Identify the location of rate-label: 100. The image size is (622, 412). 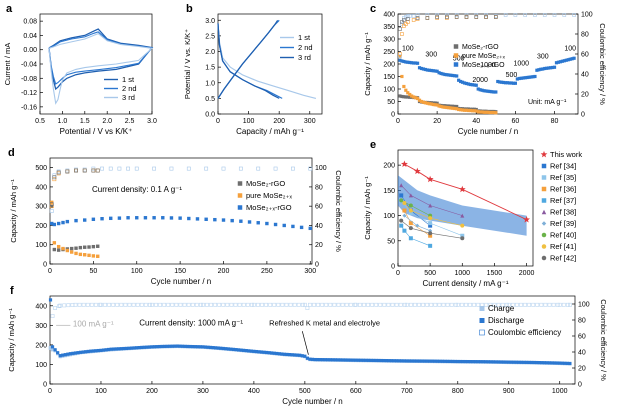
(408, 48).